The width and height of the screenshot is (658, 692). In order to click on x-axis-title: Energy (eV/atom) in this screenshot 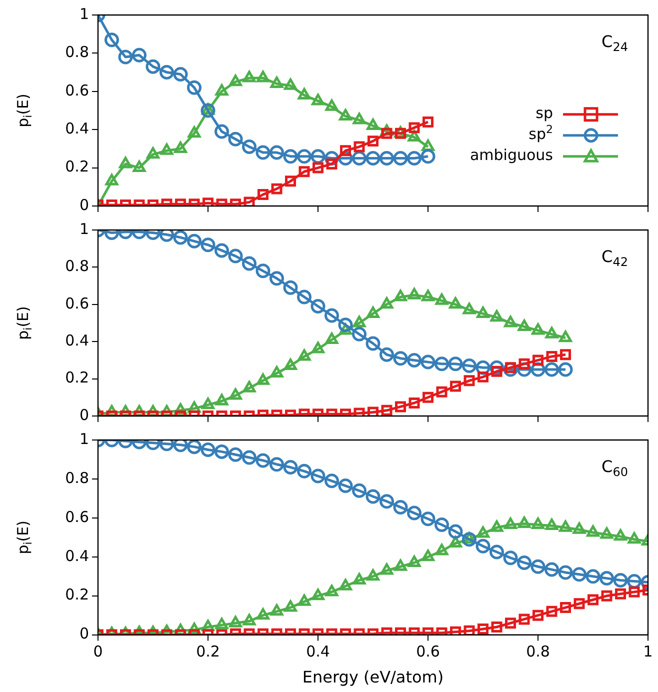, I will do `click(373, 677)`.